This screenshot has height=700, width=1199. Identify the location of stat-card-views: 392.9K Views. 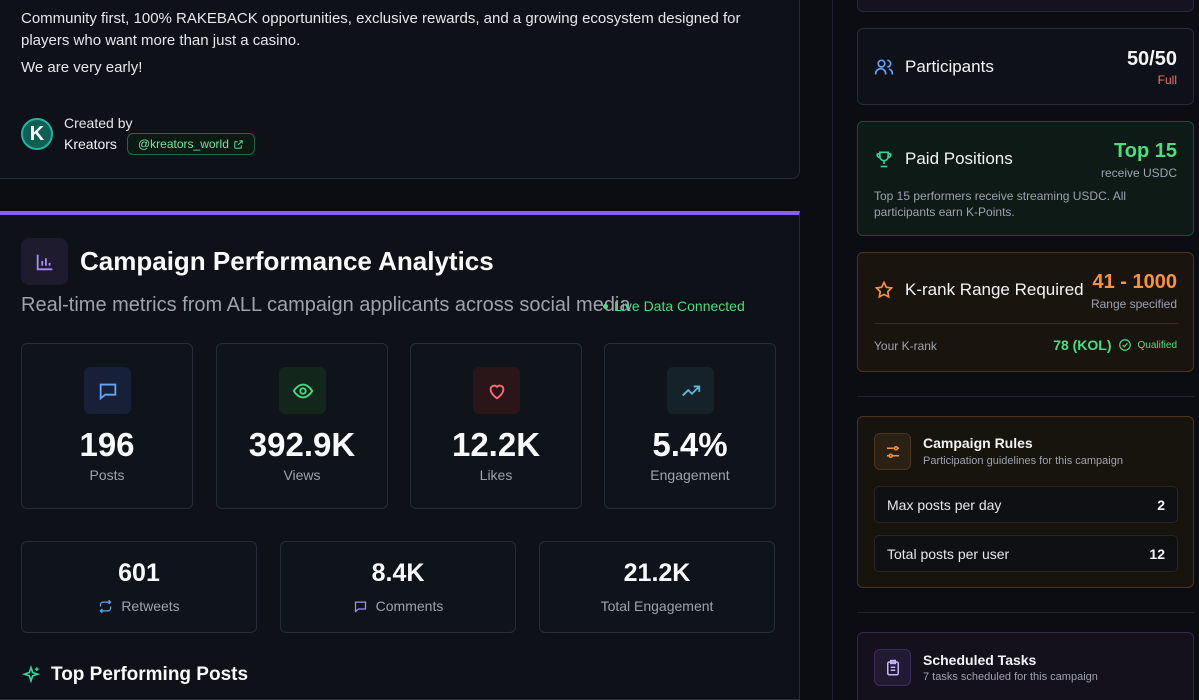
(302, 426).